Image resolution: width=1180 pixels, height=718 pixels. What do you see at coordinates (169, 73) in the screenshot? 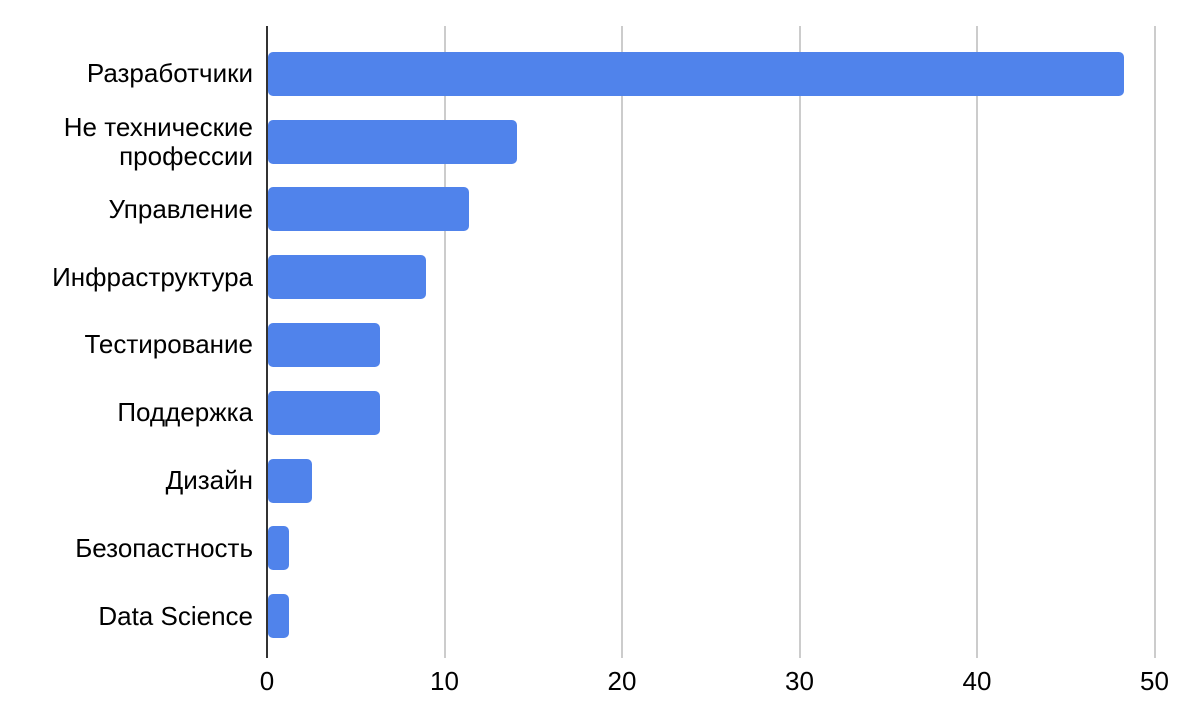
I see `category-label: Разработчики` at bounding box center [169, 73].